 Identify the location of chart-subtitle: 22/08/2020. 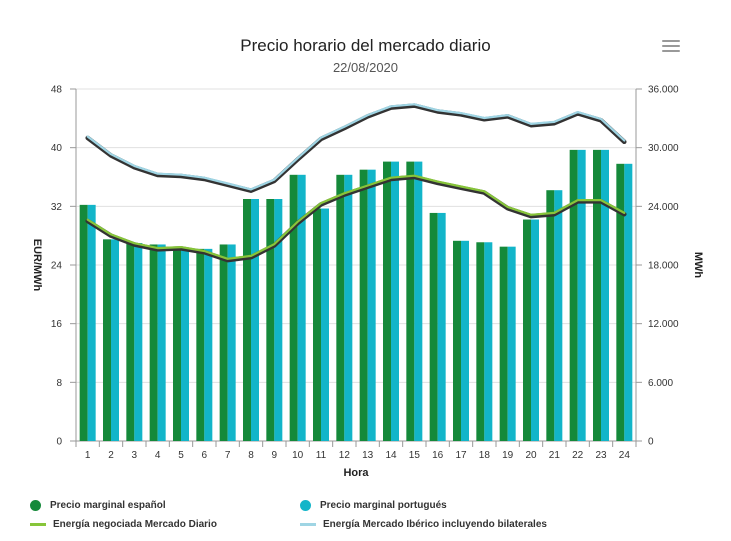
(365, 67).